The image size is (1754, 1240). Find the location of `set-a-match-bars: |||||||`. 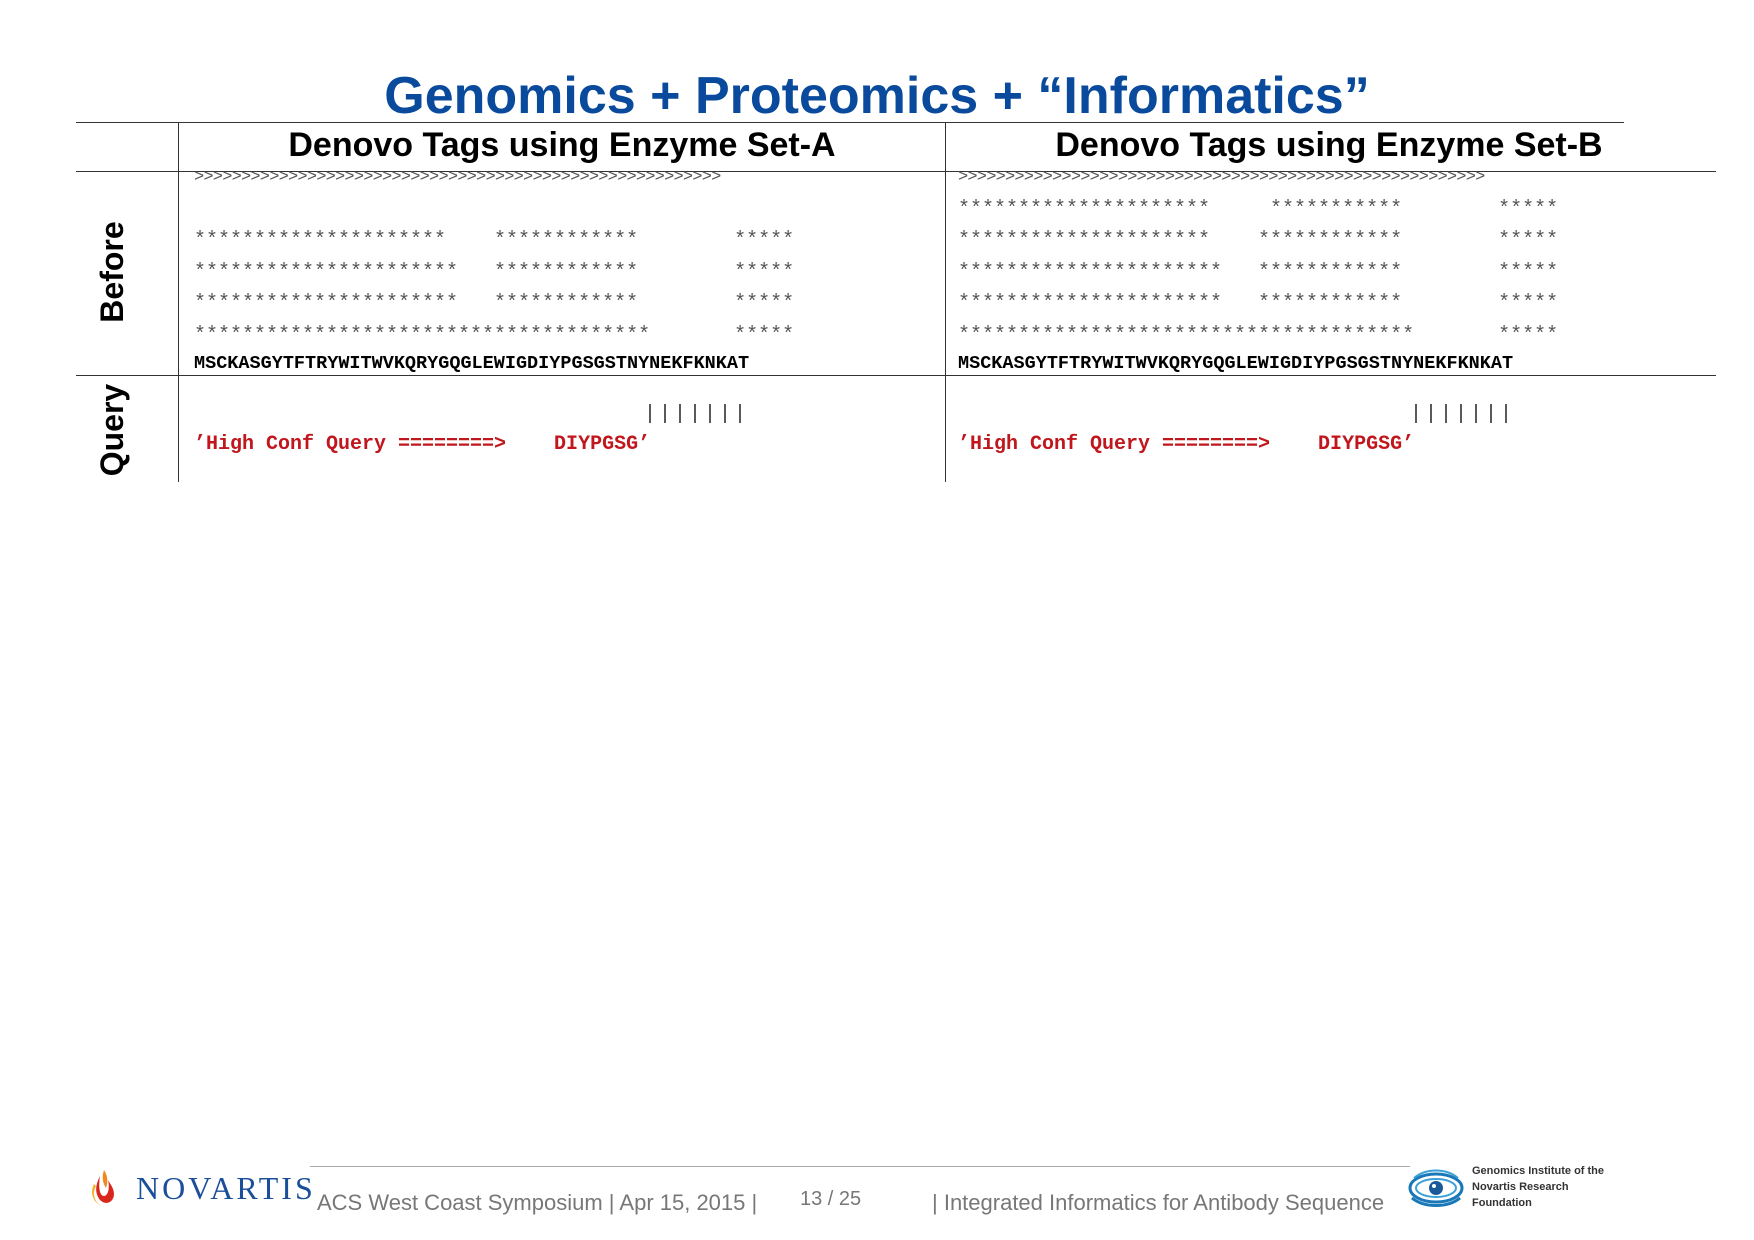

set-a-match-bars: ||||||| is located at coordinates (697, 414).